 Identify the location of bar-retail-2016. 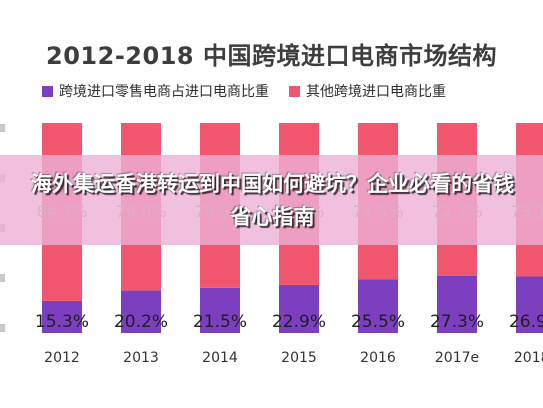
(378, 306).